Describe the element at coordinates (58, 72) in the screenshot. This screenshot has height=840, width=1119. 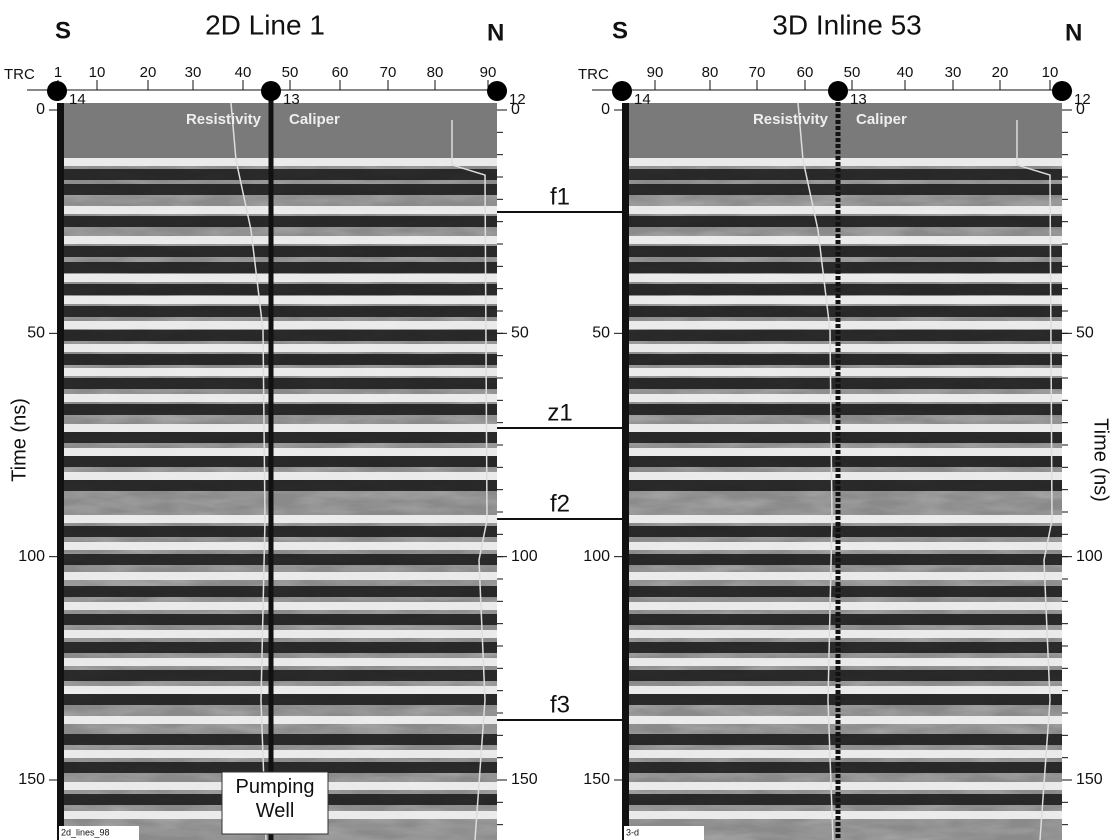
I see `top-tick-label: 1` at that location.